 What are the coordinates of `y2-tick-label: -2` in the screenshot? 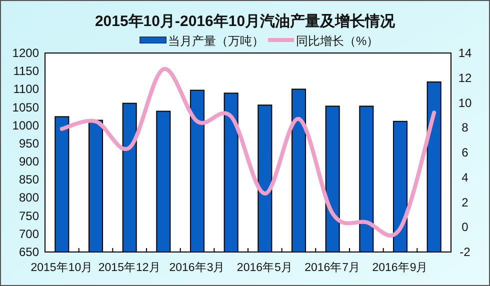 It's located at (465, 252).